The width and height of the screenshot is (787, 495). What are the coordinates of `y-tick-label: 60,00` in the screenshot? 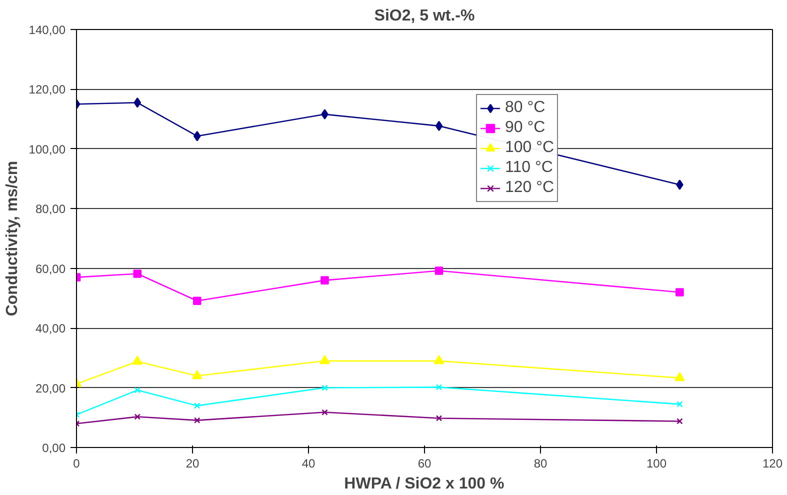 It's located at (50, 269).